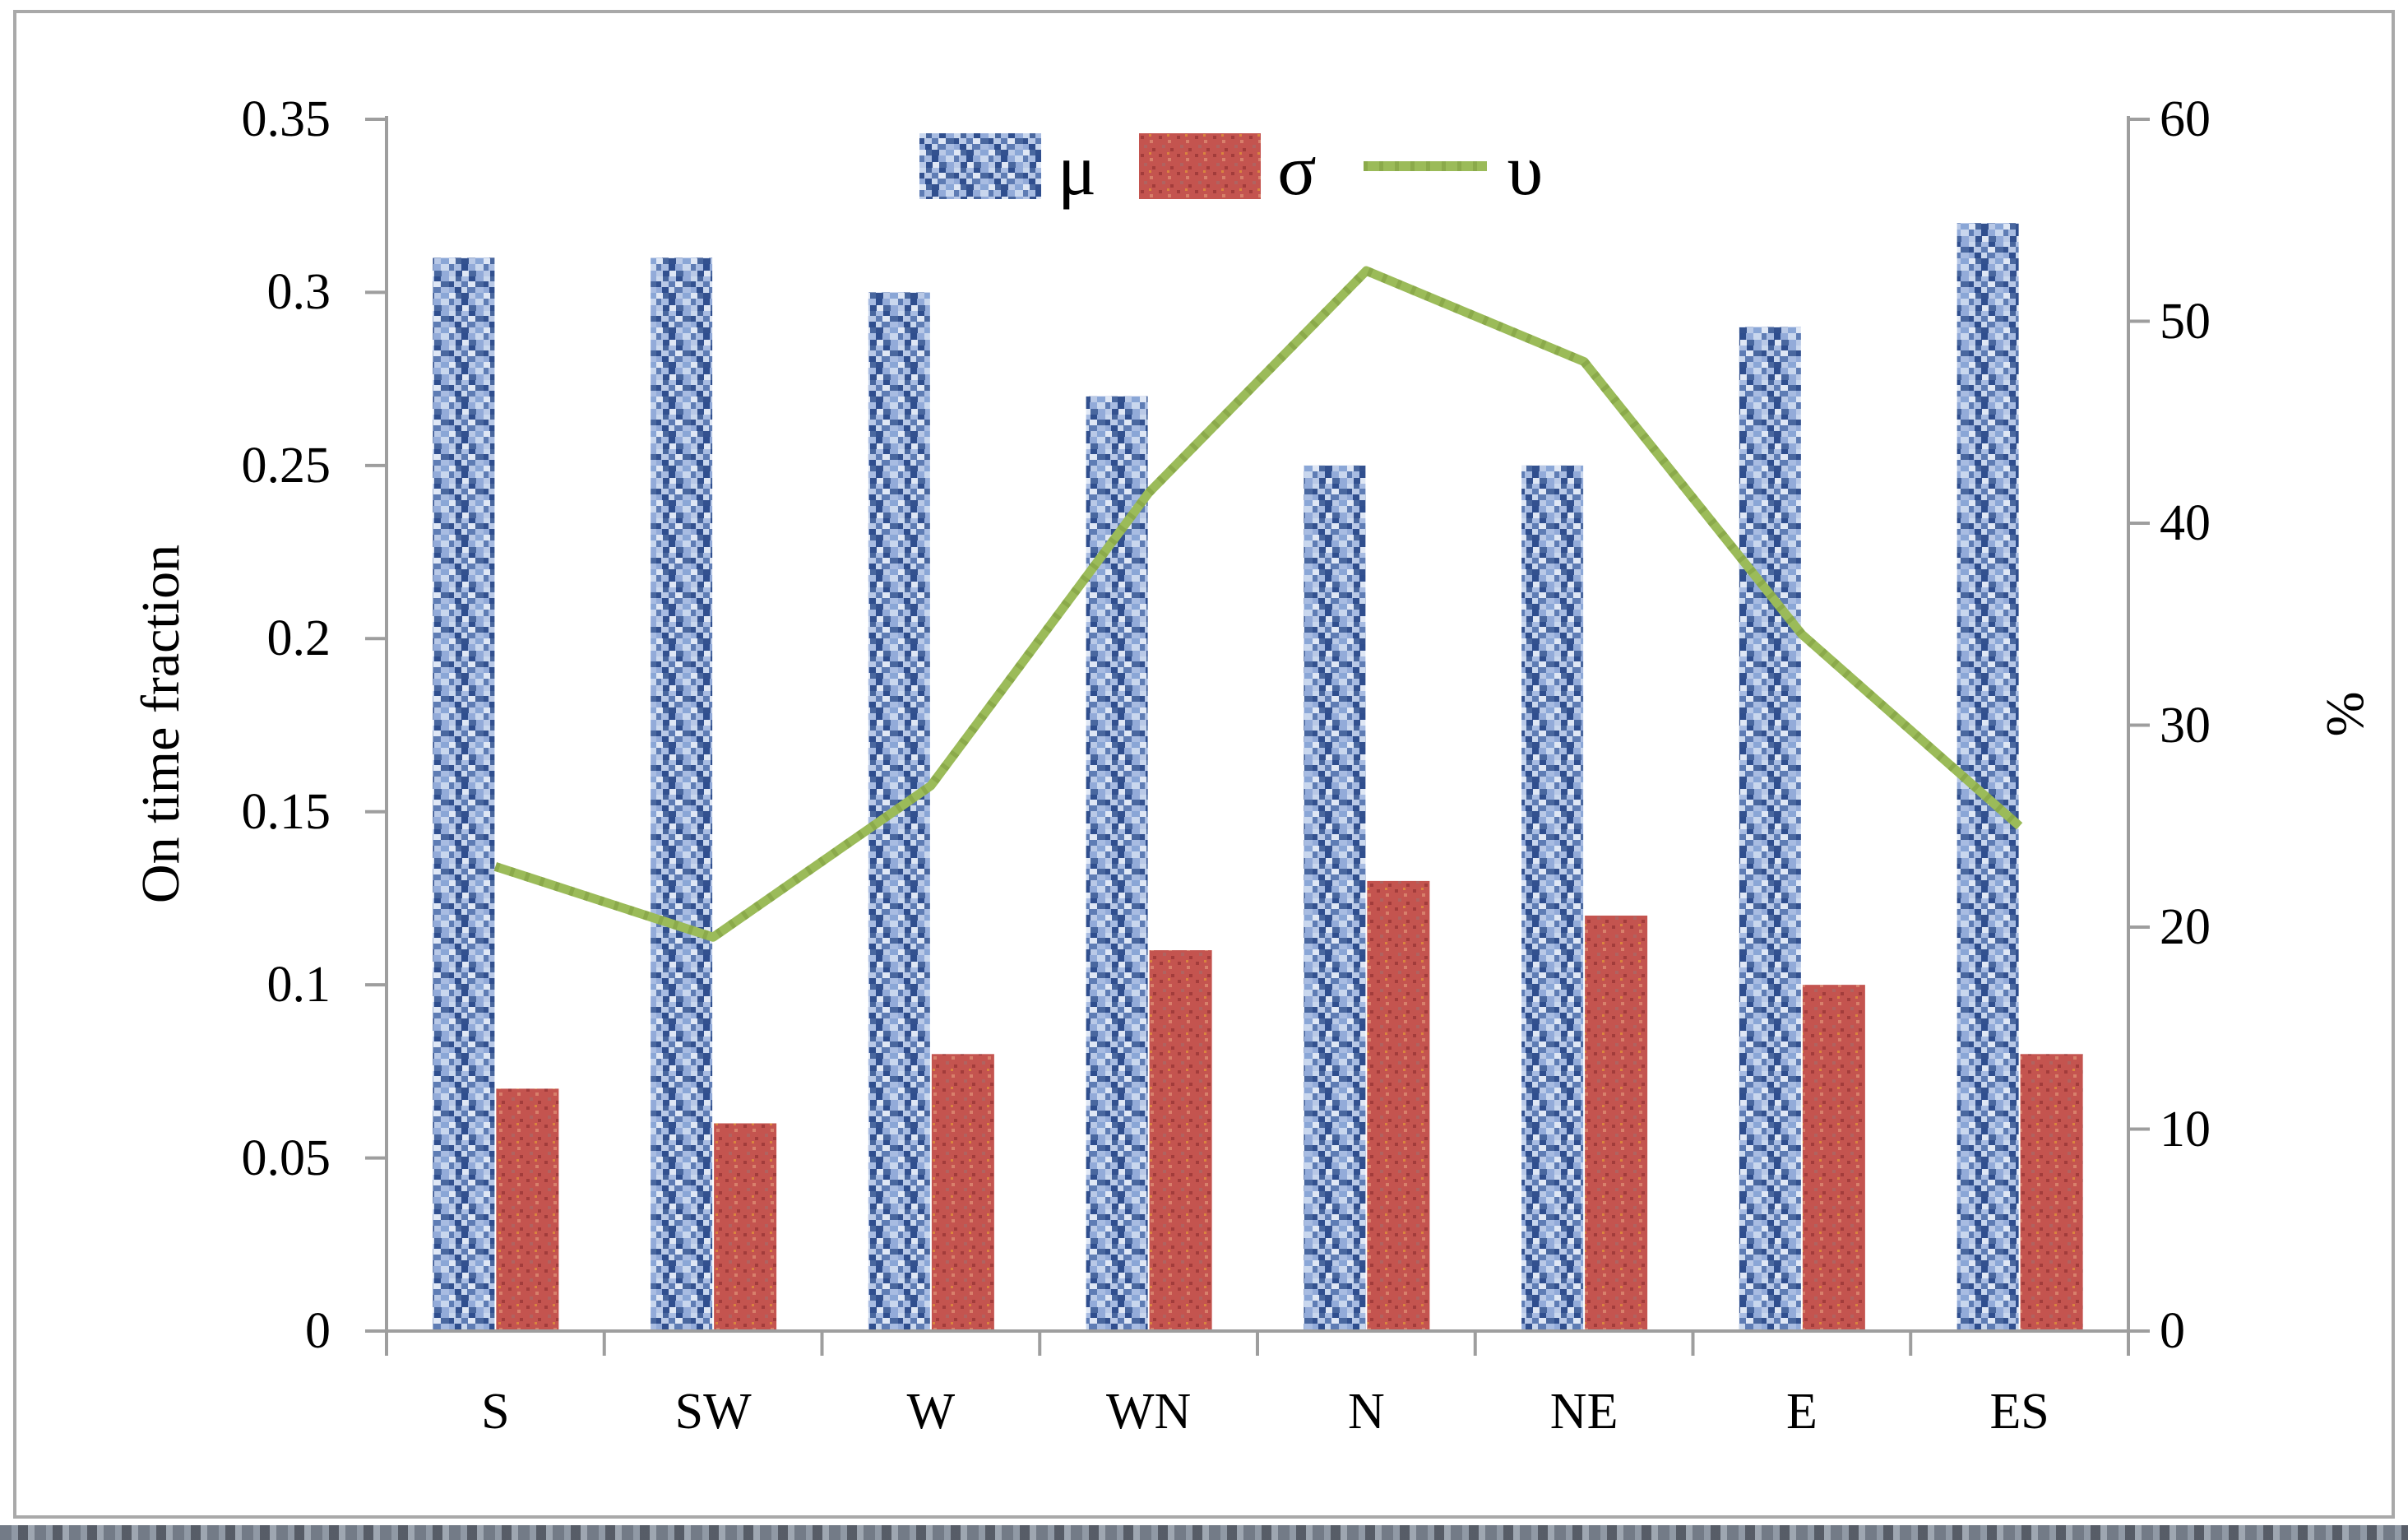 This screenshot has height=1540, width=2408. What do you see at coordinates (495, 1412) in the screenshot?
I see `x-axis-label-S: S` at bounding box center [495, 1412].